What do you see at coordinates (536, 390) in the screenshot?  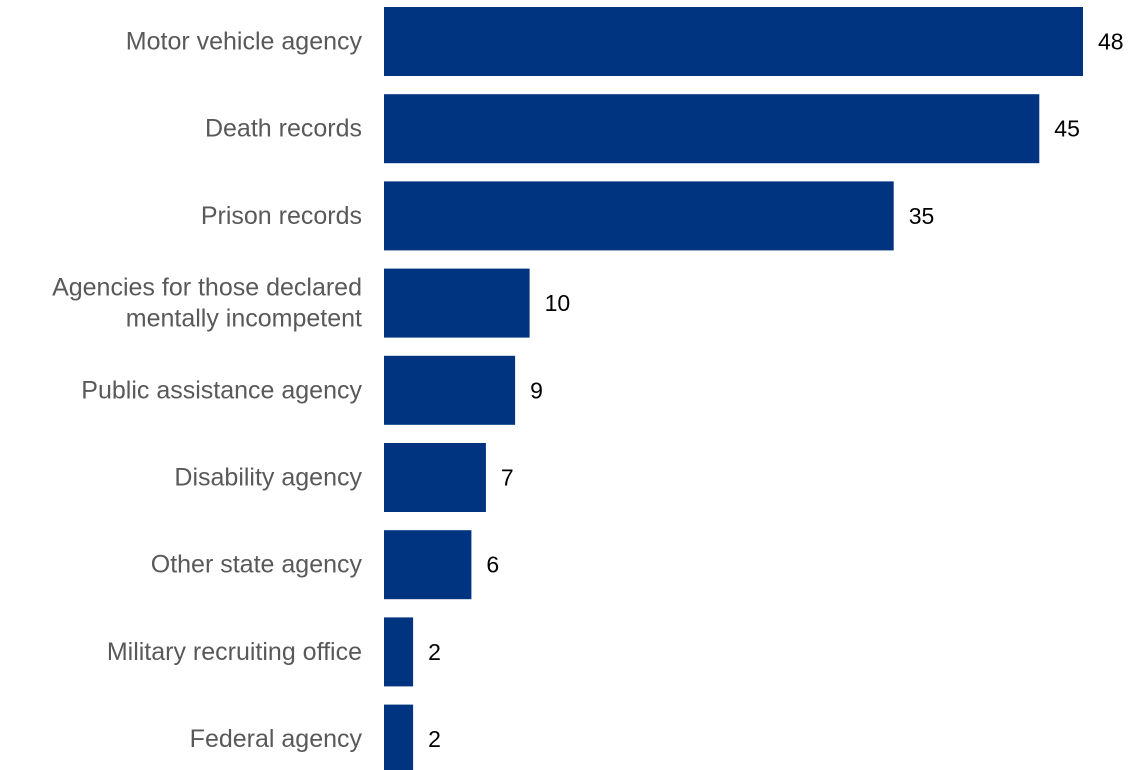 I see `data-label: 9` at bounding box center [536, 390].